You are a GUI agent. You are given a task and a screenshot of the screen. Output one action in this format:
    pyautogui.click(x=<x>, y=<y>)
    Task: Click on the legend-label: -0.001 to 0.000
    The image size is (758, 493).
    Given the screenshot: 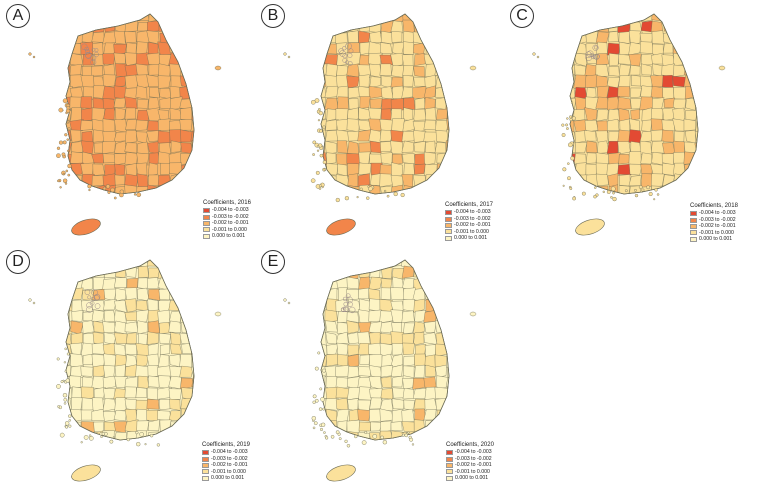 What is the action you would take?
    pyautogui.click(x=228, y=471)
    